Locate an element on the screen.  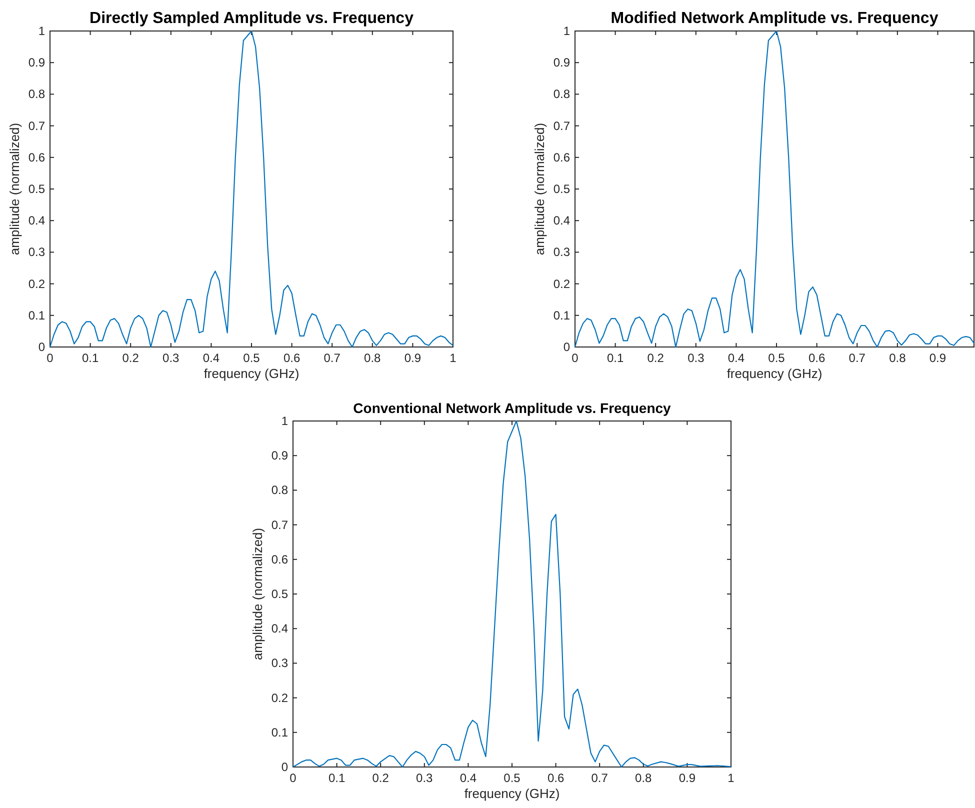
chart-title: Conventional Network Amplitude vs. Frequency is located at coordinates (512, 408).